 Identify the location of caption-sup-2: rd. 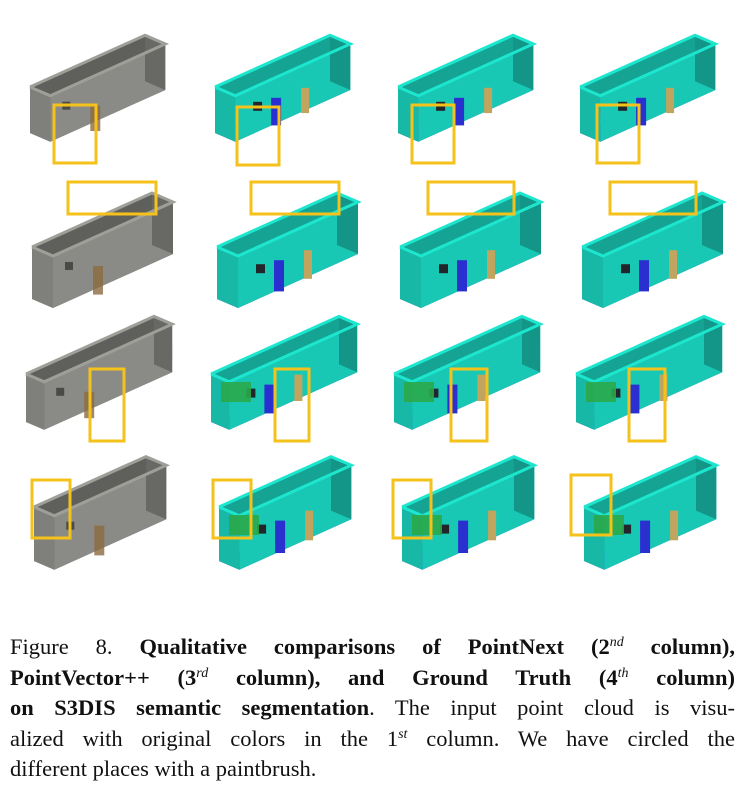
(202, 673).